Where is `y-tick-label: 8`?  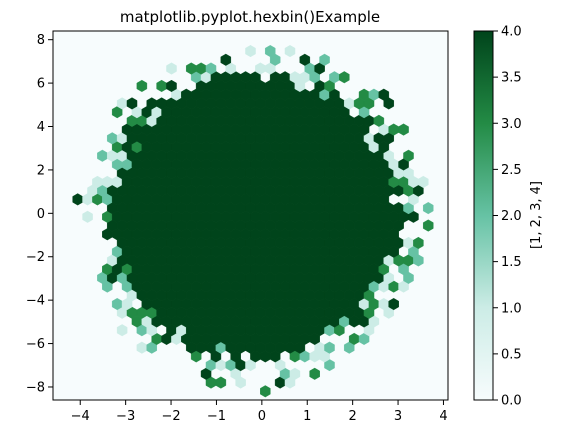 y-tick-label: 8 is located at coordinates (41, 40).